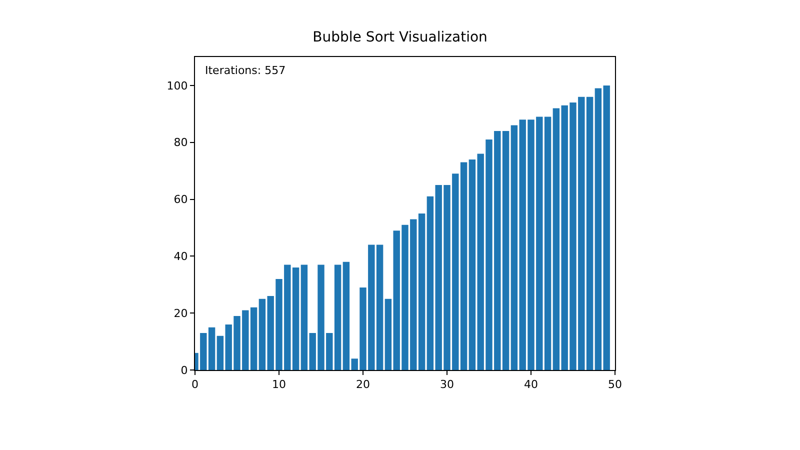 The width and height of the screenshot is (800, 450). I want to click on x-tick-label: 0, so click(195, 385).